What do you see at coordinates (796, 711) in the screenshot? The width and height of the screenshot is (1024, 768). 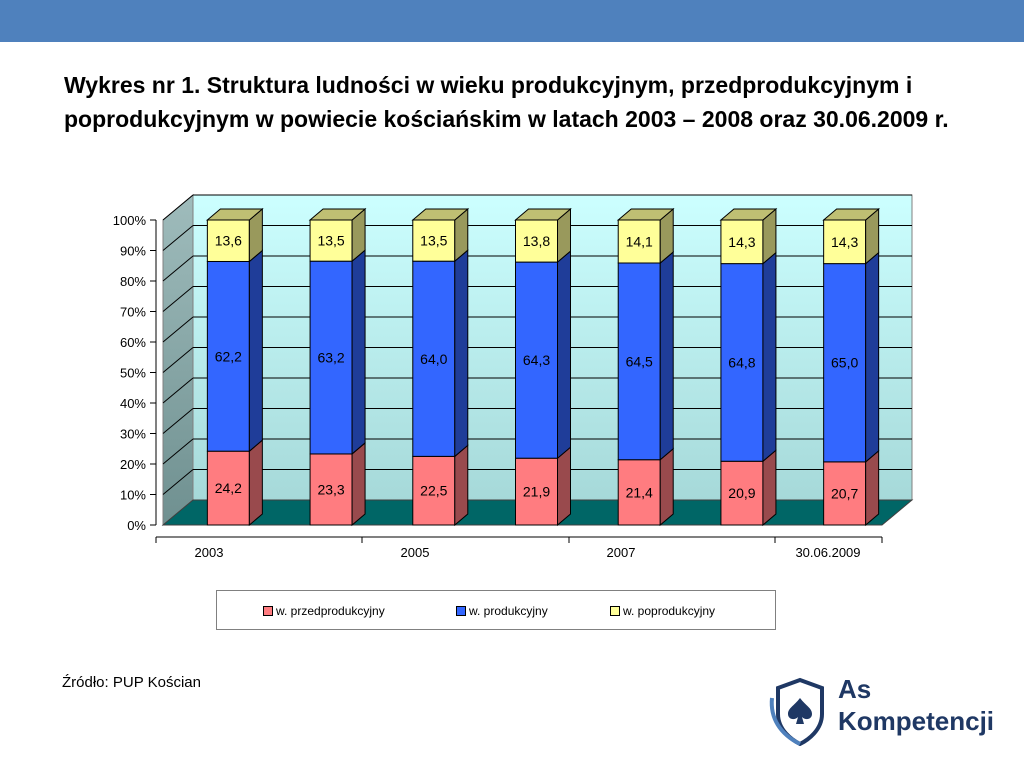 I see `spade-shield-icon` at bounding box center [796, 711].